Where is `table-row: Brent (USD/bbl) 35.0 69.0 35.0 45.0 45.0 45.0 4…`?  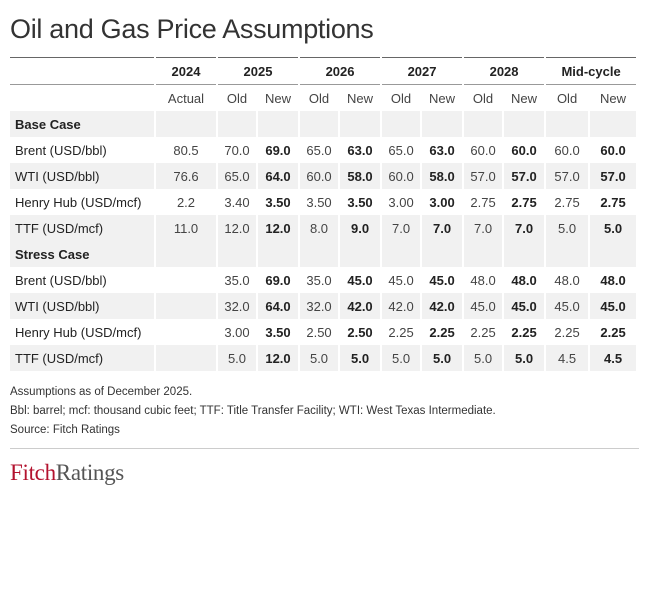
table-row: Brent (USD/bbl) 35.0 69.0 35.0 45.0 45.0 45.0 4… is located at coordinates (323, 280).